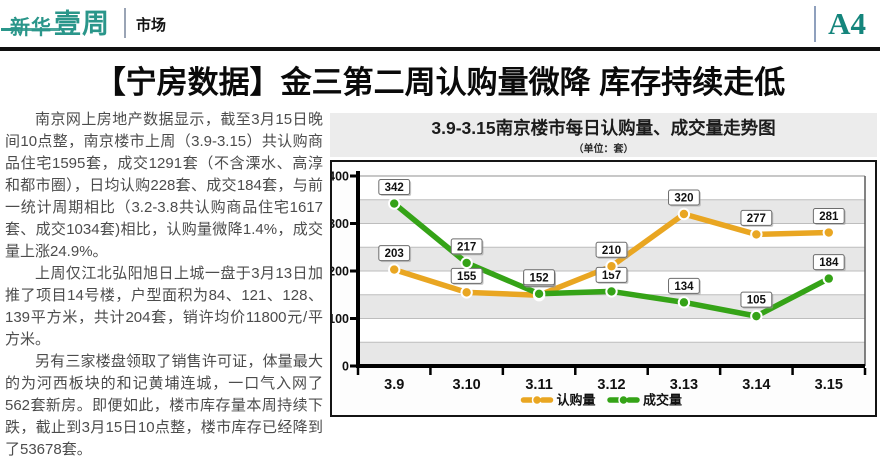 This screenshot has height=461, width=880. Describe the element at coordinates (34, 29) in the screenshot. I see `logo-strike-line` at that location.